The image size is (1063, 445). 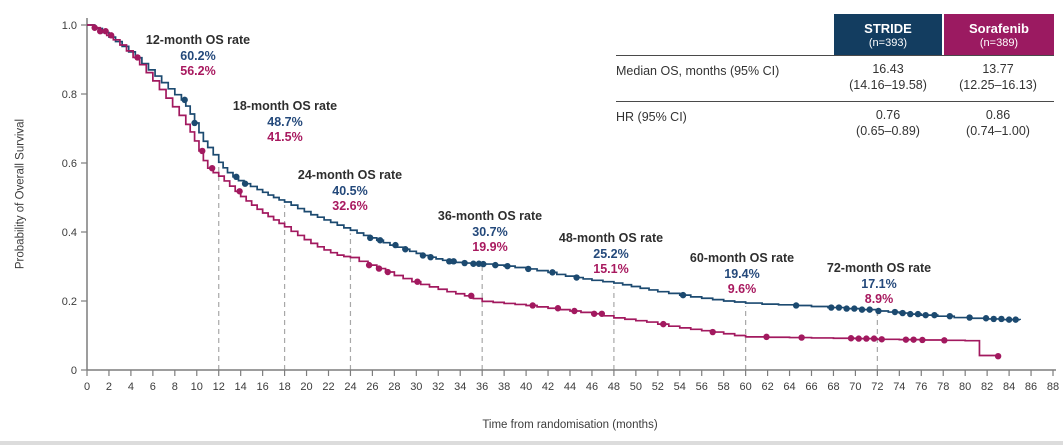 What do you see at coordinates (888, 43) in the screenshot?
I see `column-n: (n=393)` at bounding box center [888, 43].